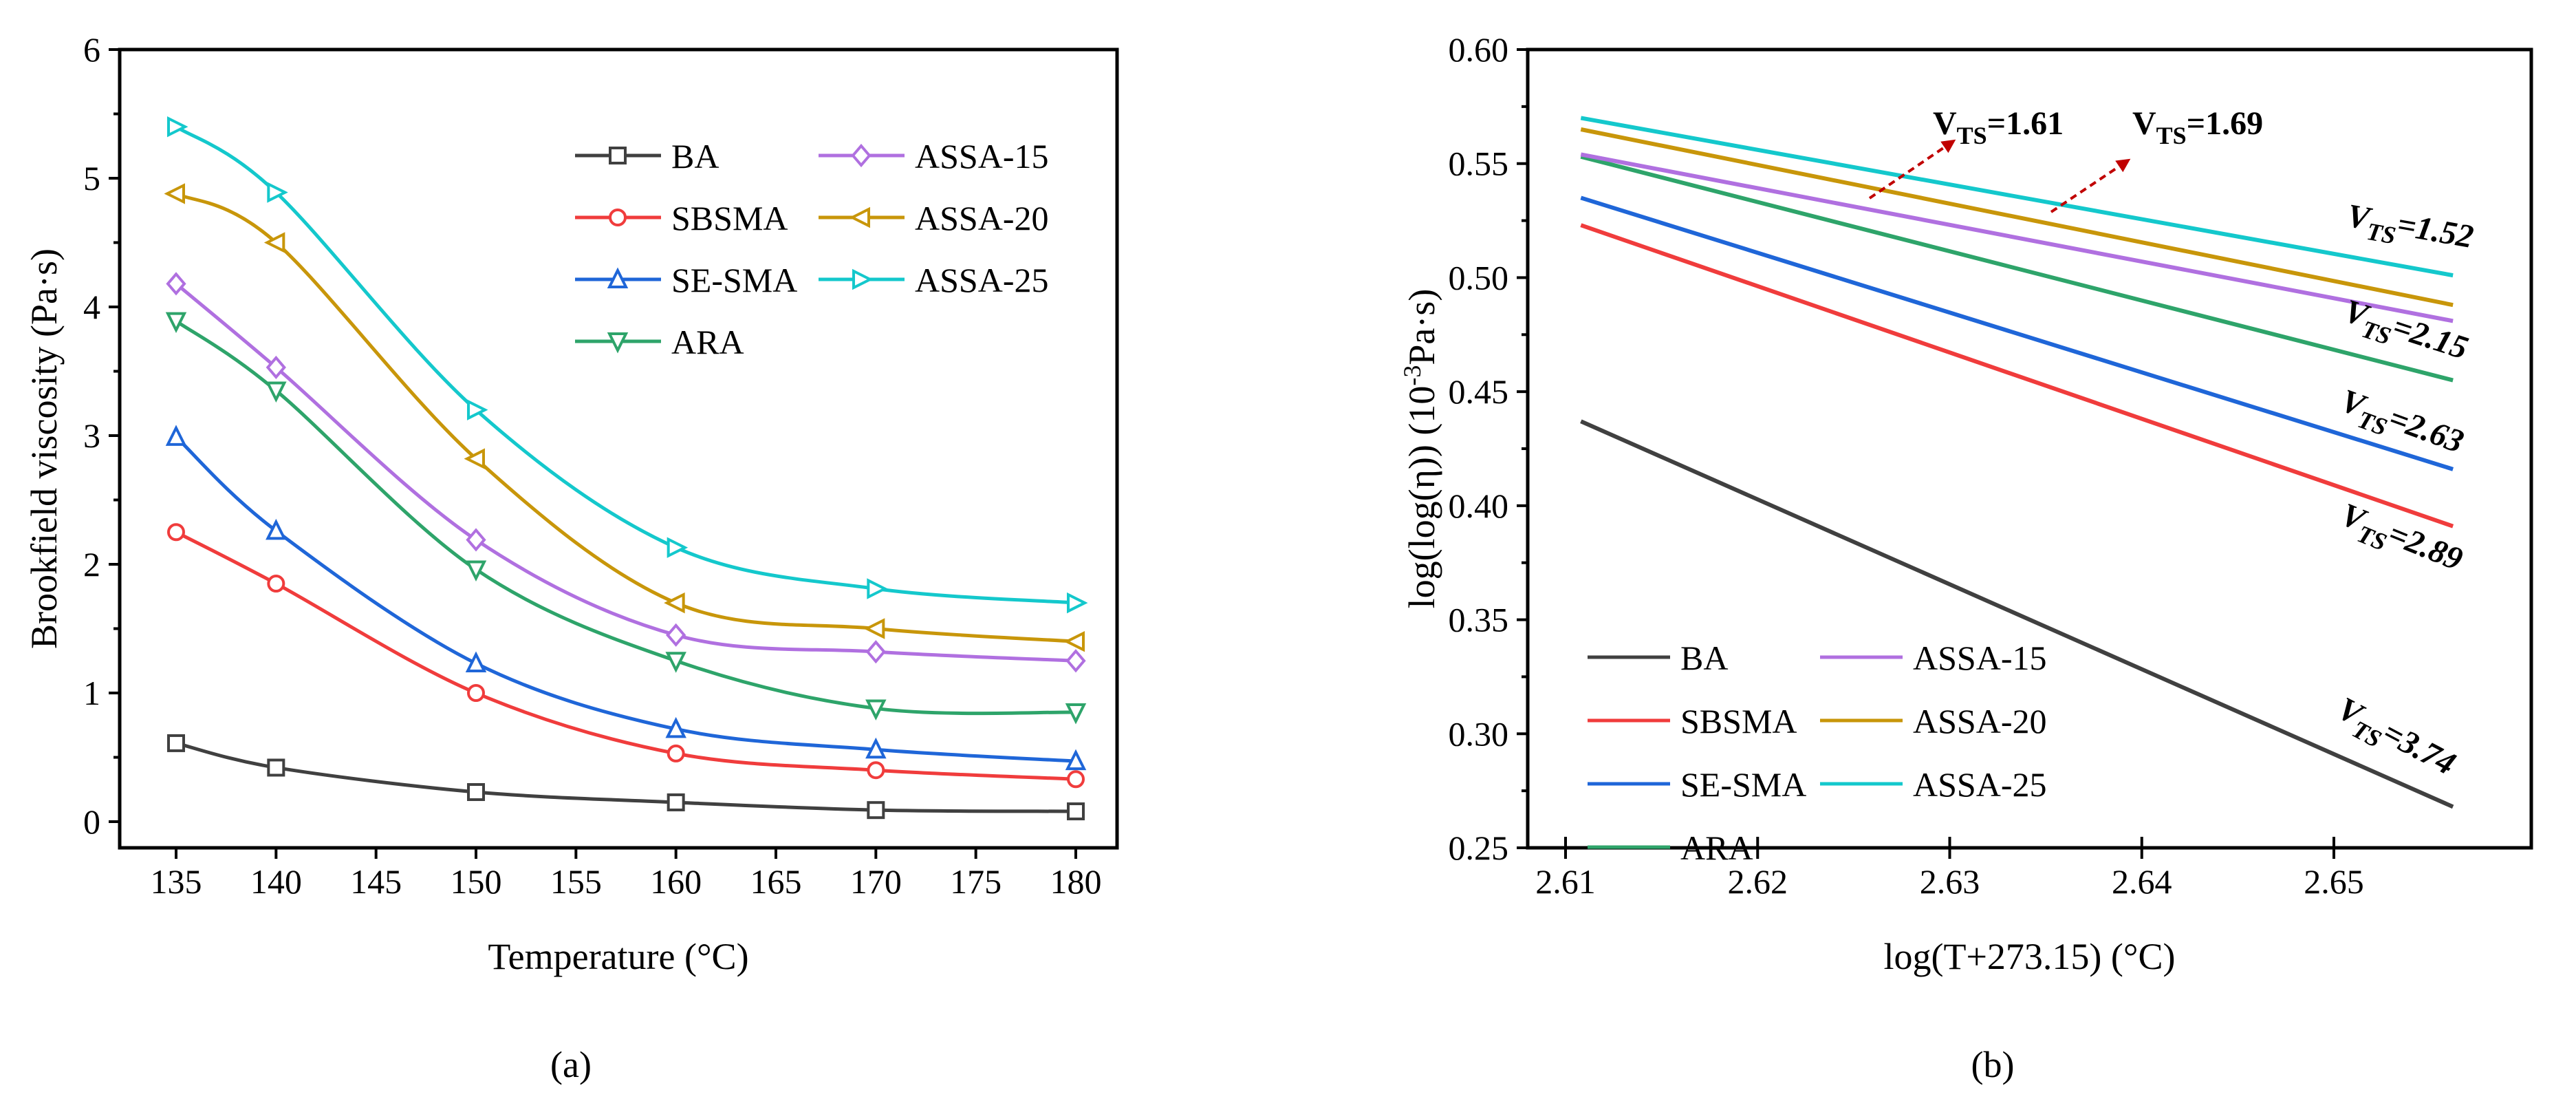 The width and height of the screenshot is (2576, 1110). Describe the element at coordinates (1479, 848) in the screenshot. I see `y-tick-label: 0.25` at that location.